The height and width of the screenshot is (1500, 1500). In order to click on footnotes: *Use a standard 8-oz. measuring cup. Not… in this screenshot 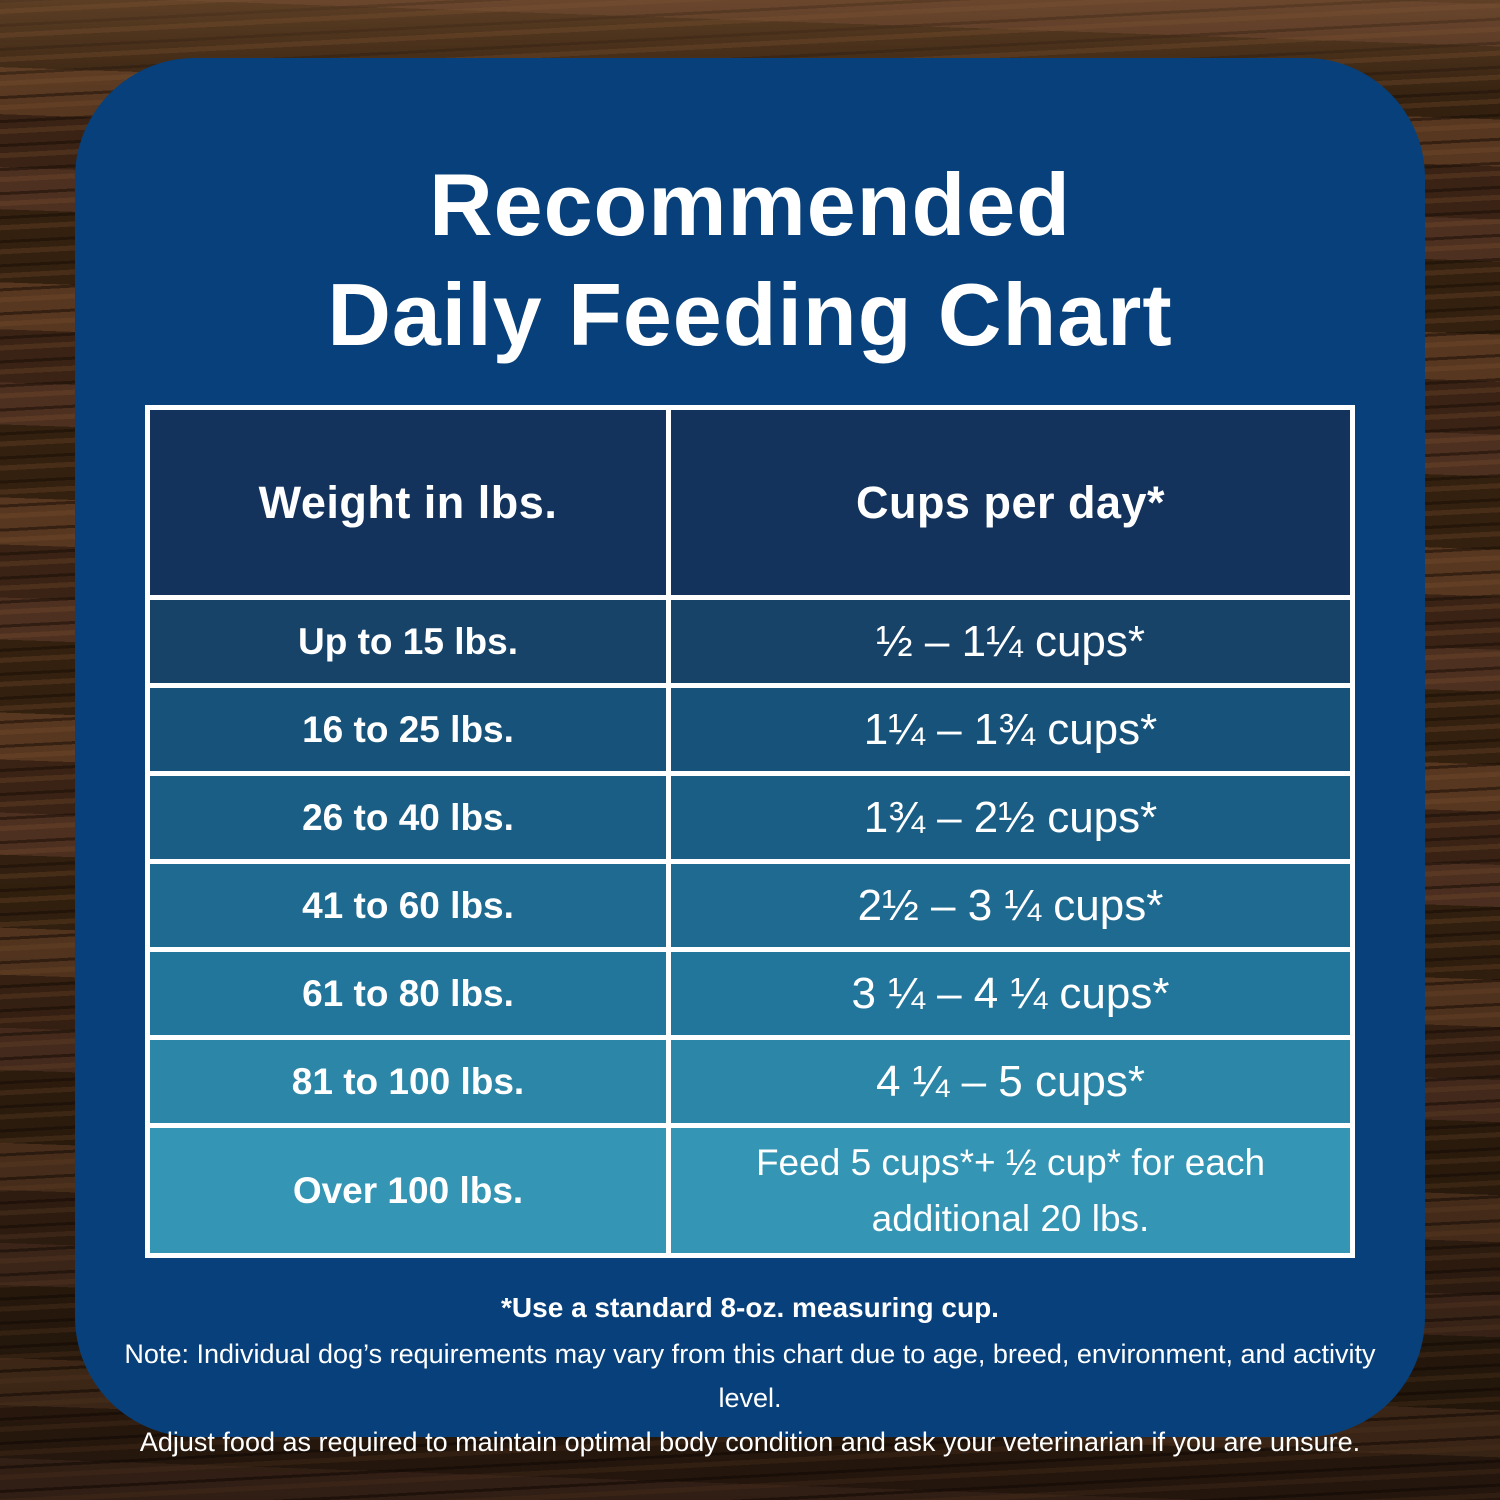, I will do `click(750, 1375)`.